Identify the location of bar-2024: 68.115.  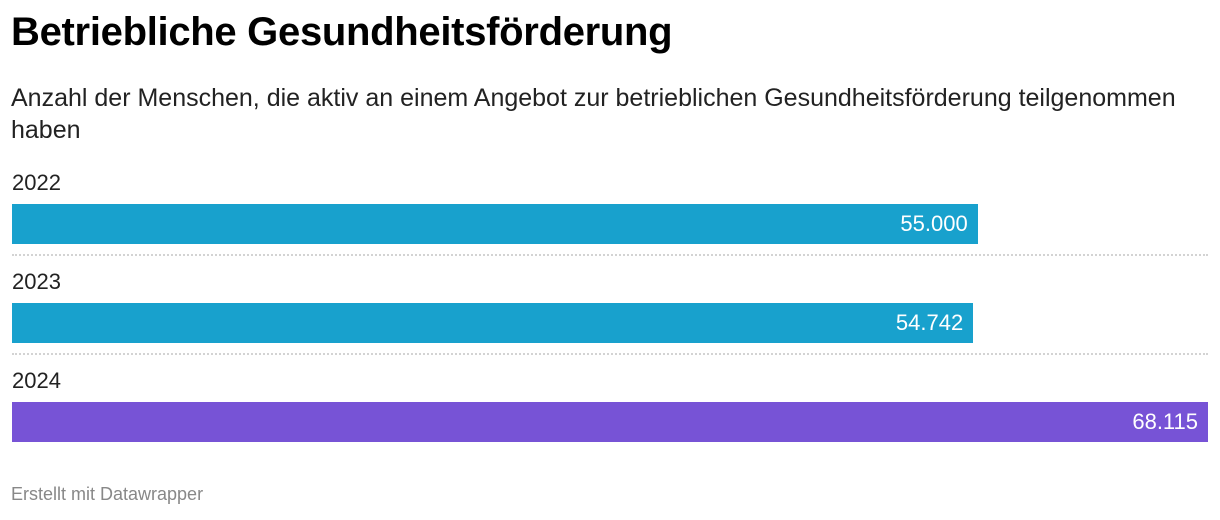
(610, 422).